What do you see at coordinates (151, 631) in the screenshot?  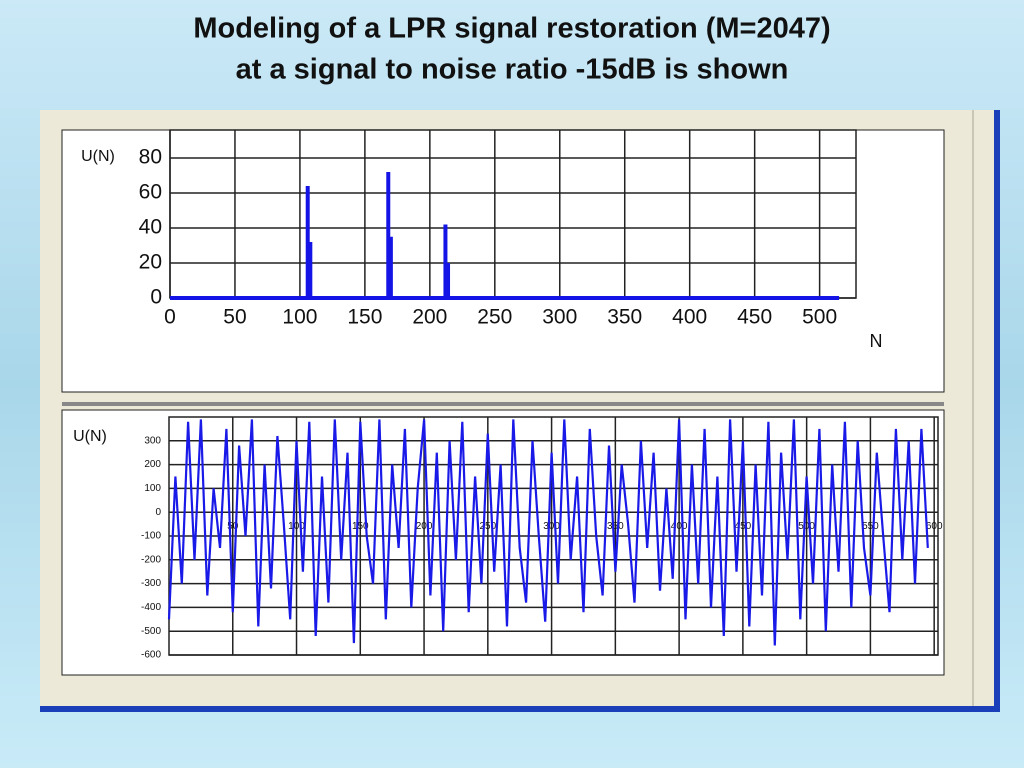 I see `y-tick-label: -500` at bounding box center [151, 631].